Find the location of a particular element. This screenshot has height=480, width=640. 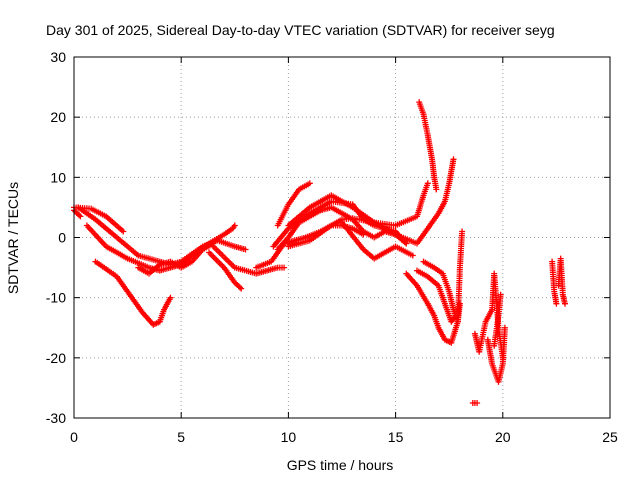

x-tick-label: 15 is located at coordinates (396, 437).